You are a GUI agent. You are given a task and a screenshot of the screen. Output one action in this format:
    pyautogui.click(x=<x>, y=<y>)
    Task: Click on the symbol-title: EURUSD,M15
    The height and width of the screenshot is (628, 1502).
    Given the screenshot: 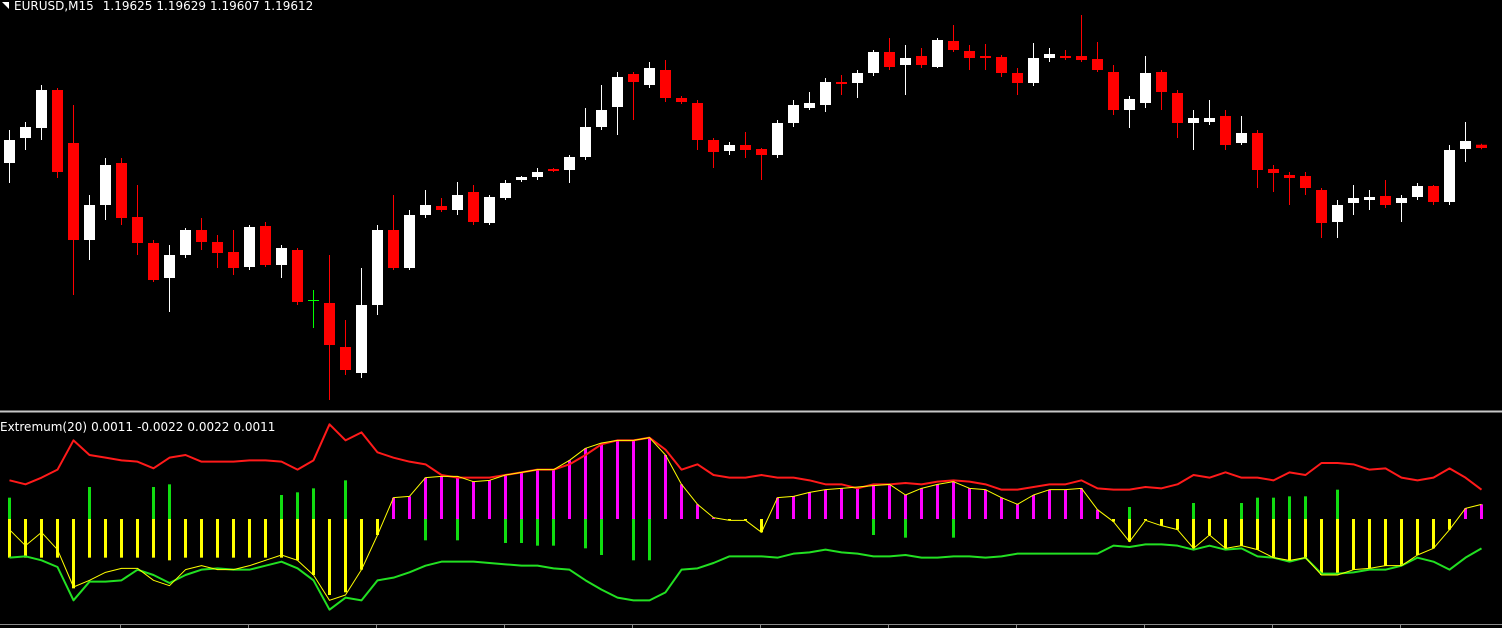 What is the action you would take?
    pyautogui.click(x=54, y=6)
    